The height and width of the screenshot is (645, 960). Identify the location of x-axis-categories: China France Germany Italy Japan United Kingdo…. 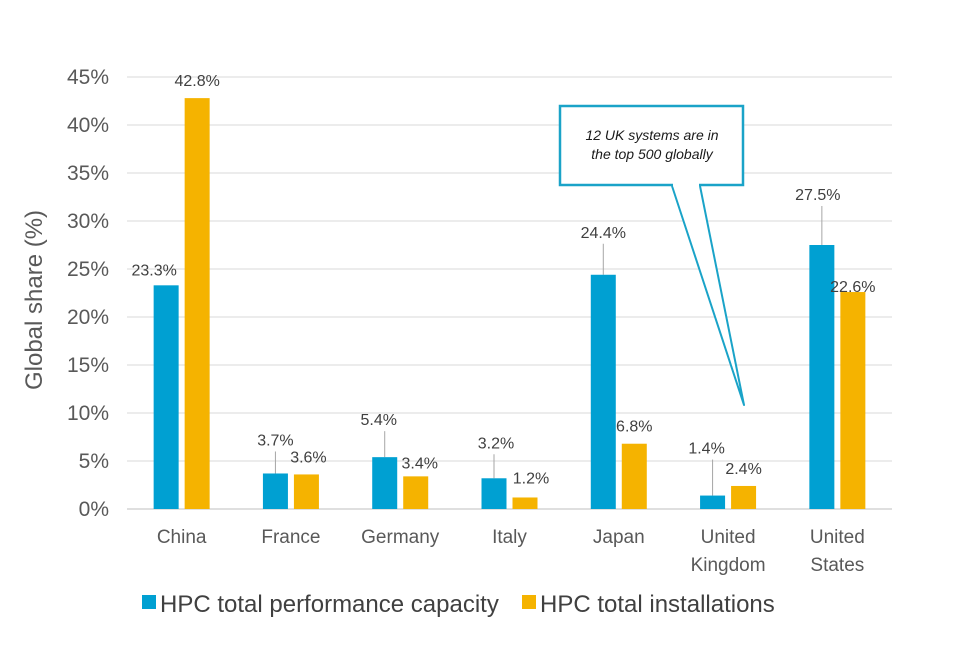
(511, 551).